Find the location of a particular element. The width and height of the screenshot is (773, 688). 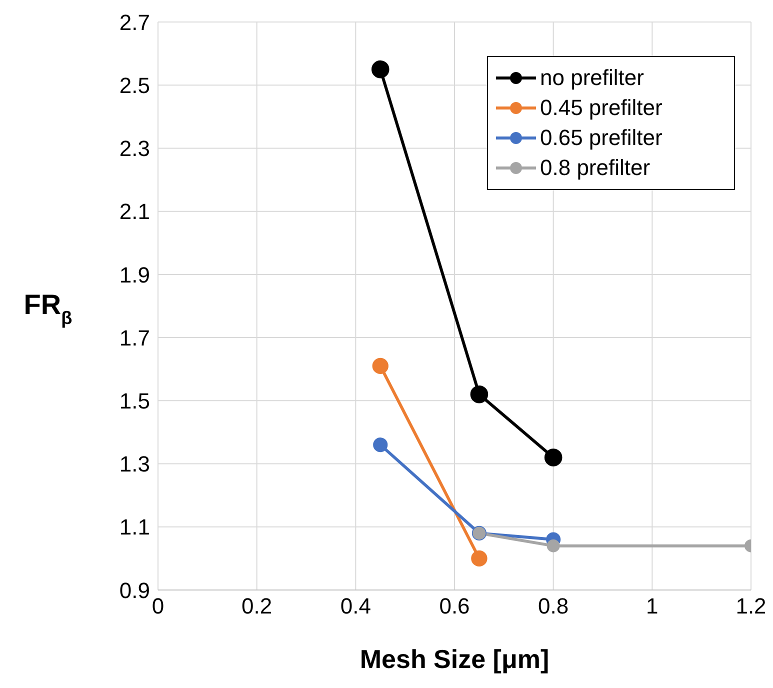

y-tick-label: 2.5 is located at coordinates (134, 85).